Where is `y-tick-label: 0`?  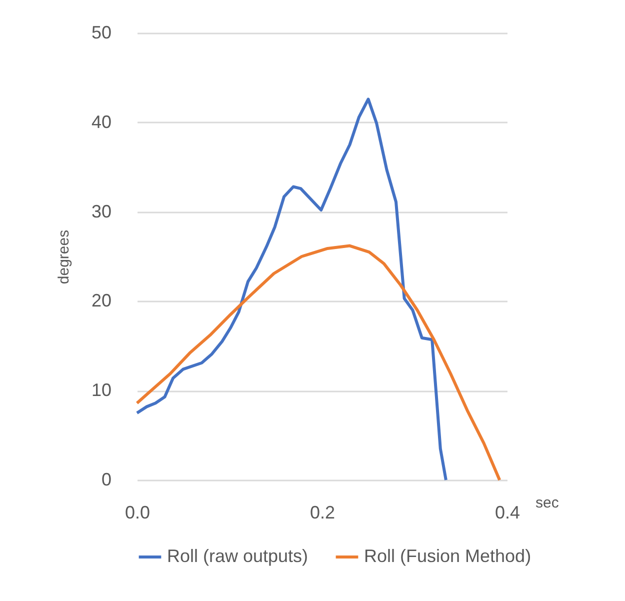 y-tick-label: 0 is located at coordinates (106, 480).